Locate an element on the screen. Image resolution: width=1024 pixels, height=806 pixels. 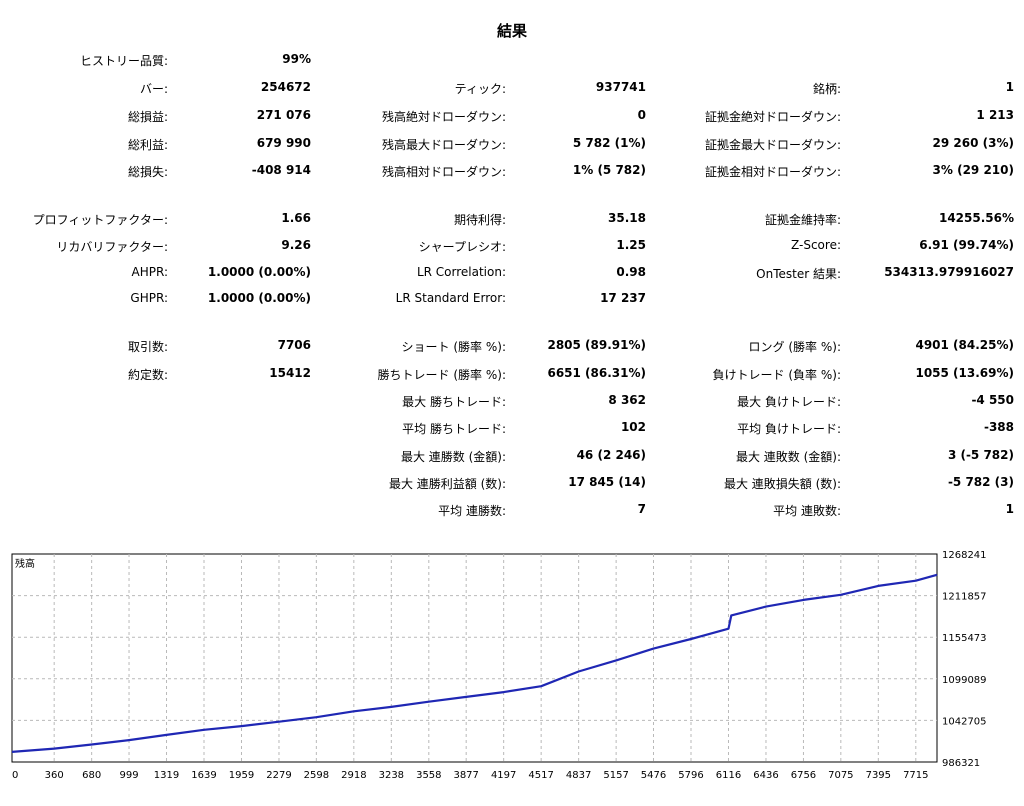
stat-label: 最大 連勝数 (金額): is located at coordinates (453, 457).